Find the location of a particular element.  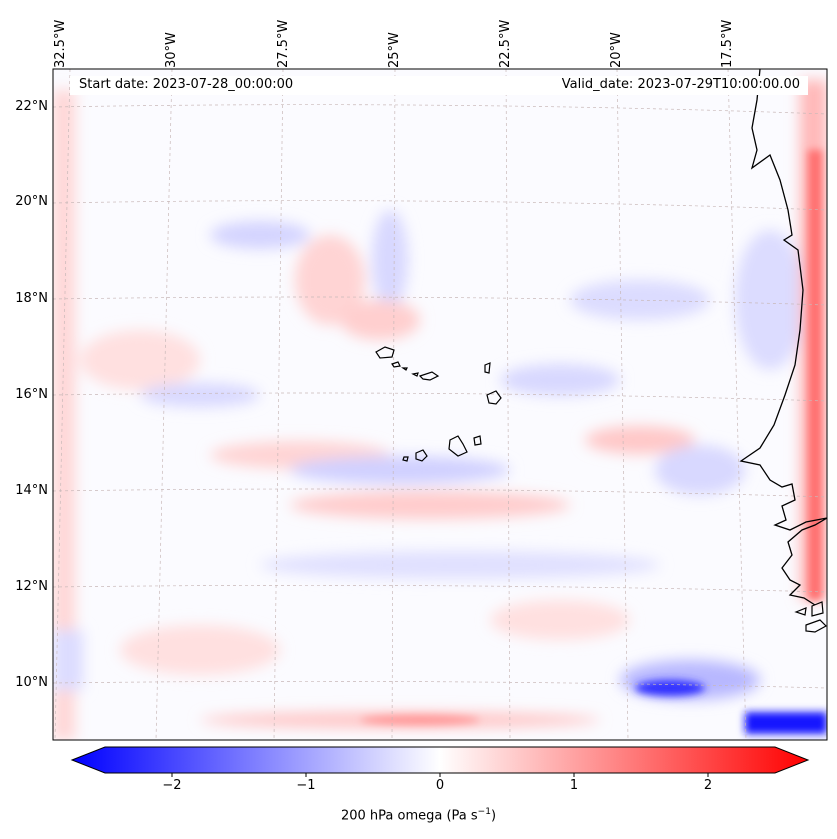

valid-date-label: Valid_date: 2023-07-29T10:00:00.00 is located at coordinates (680, 84).